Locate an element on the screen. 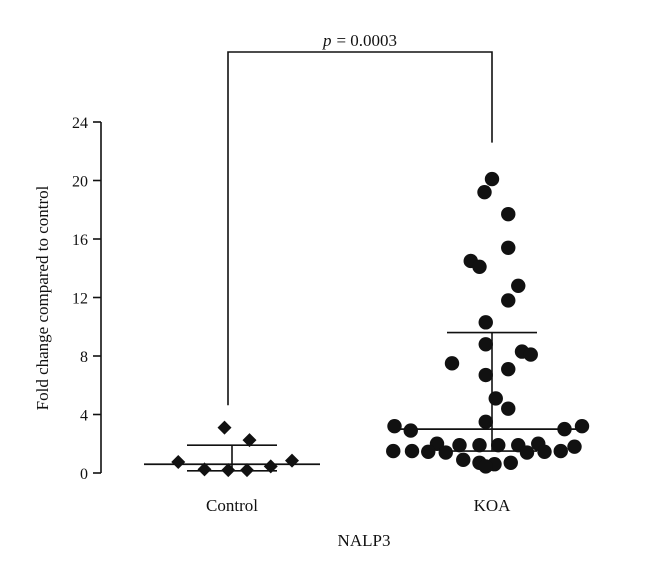 The width and height of the screenshot is (660, 577). y-tick-label: 16 is located at coordinates (80, 240).